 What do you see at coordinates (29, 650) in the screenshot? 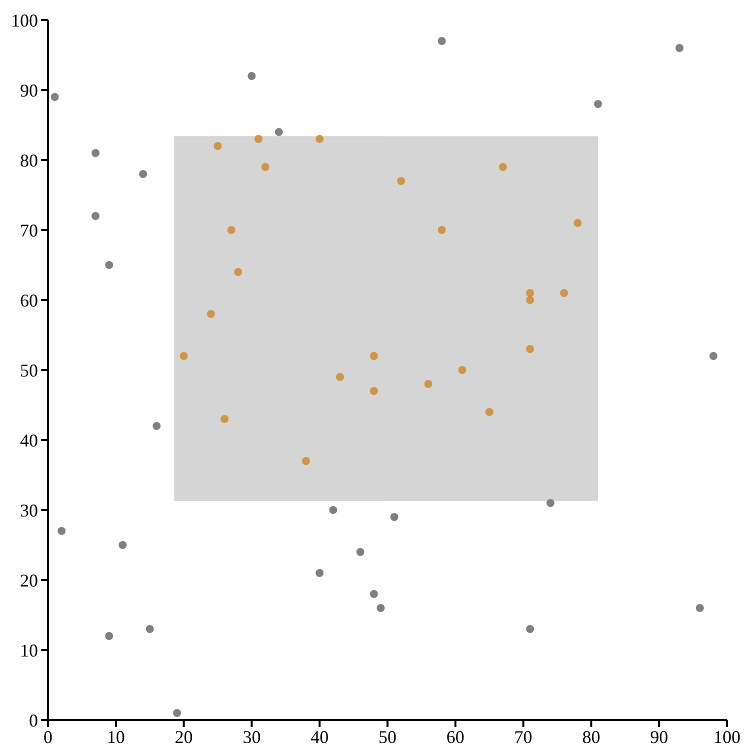
I see `y-tick-label: 10` at bounding box center [29, 650].